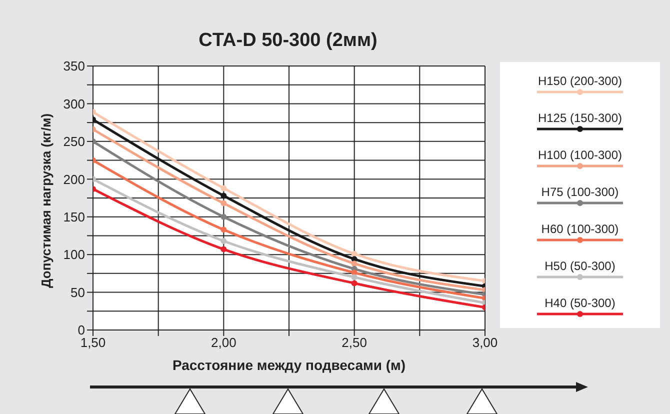 Image resolution: width=670 pixels, height=414 pixels. Describe the element at coordinates (580, 266) in the screenshot. I see `text: H50 (50-300)` at that location.